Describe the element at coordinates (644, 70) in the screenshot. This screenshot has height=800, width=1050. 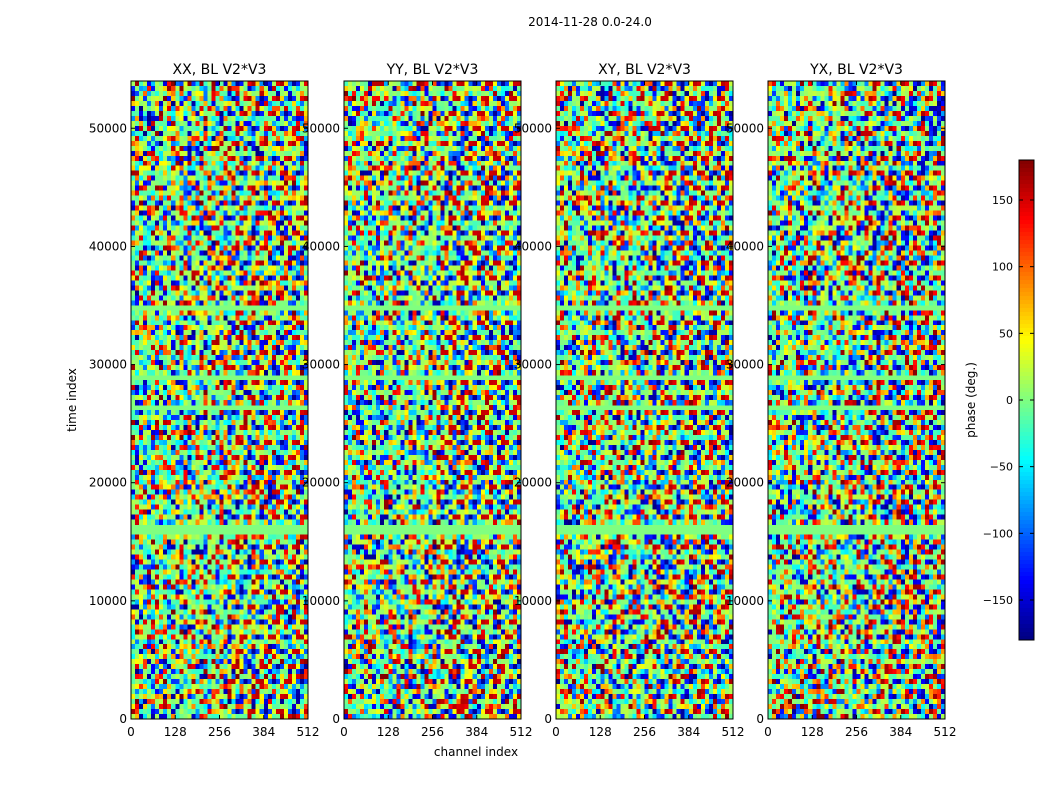
I see `panel-title: XY, BL V2*V3` at that location.